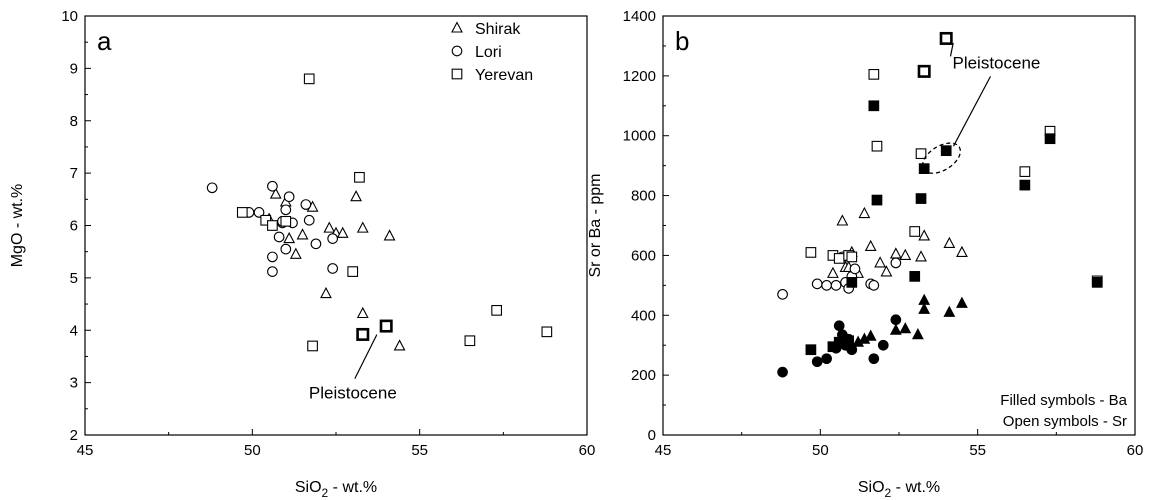 This screenshot has height=500, width=1154. What do you see at coordinates (498, 29) in the screenshot?
I see `legend-label: Shirak` at bounding box center [498, 29].